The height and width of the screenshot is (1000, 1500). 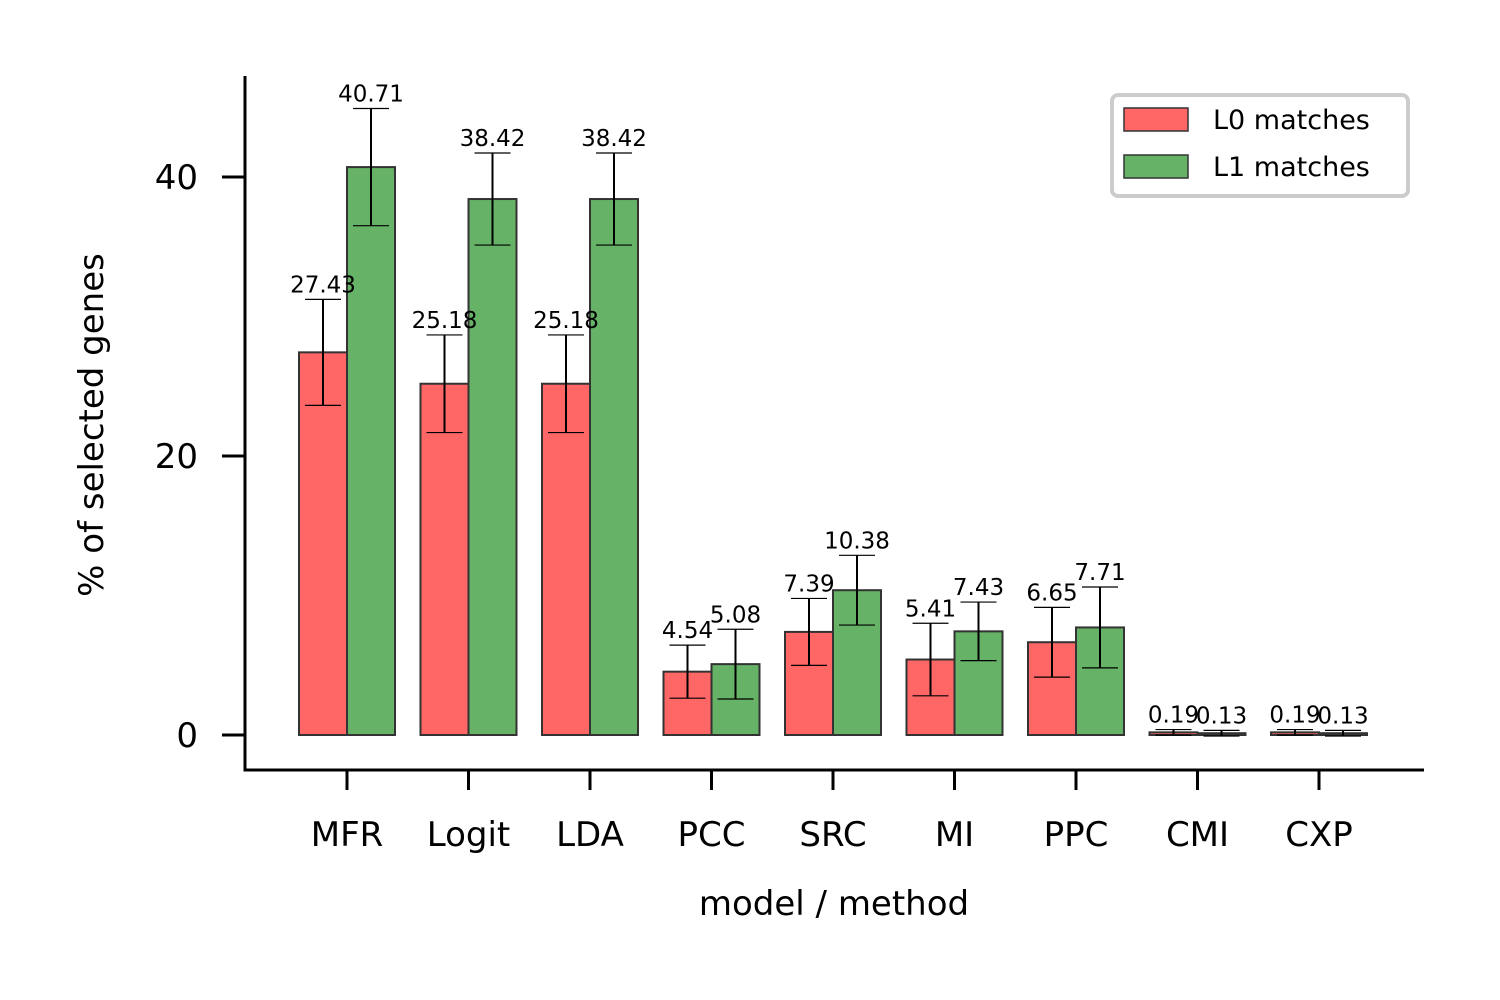 What do you see at coordinates (1052, 642) in the screenshot?
I see `error-bar-l0-ppc` at bounding box center [1052, 642].